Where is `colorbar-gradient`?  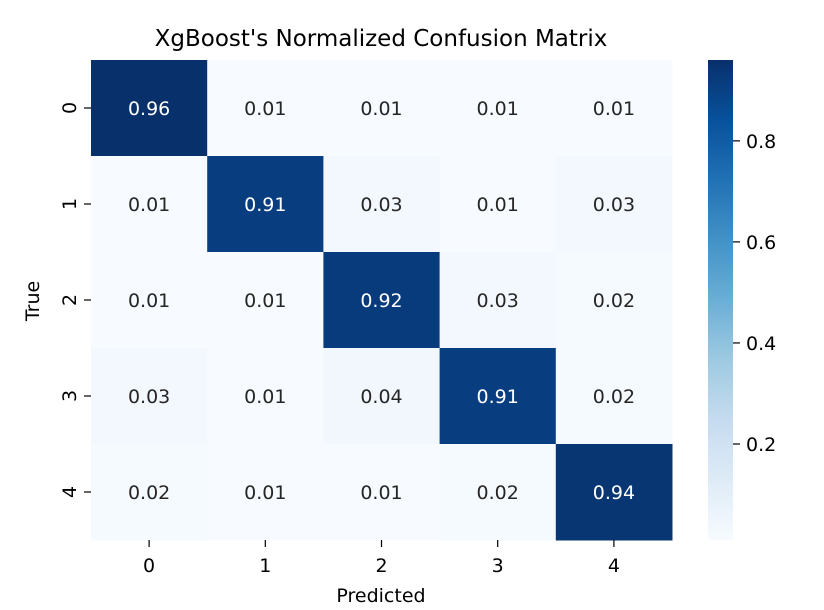 colorbar-gradient is located at coordinates (720, 300).